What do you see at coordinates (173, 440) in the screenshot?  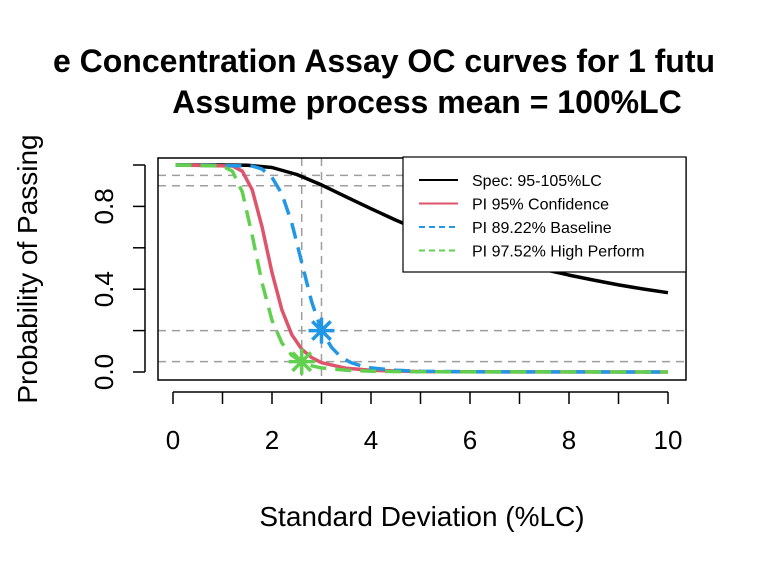 I see `x-tick-label: 0` at bounding box center [173, 440].